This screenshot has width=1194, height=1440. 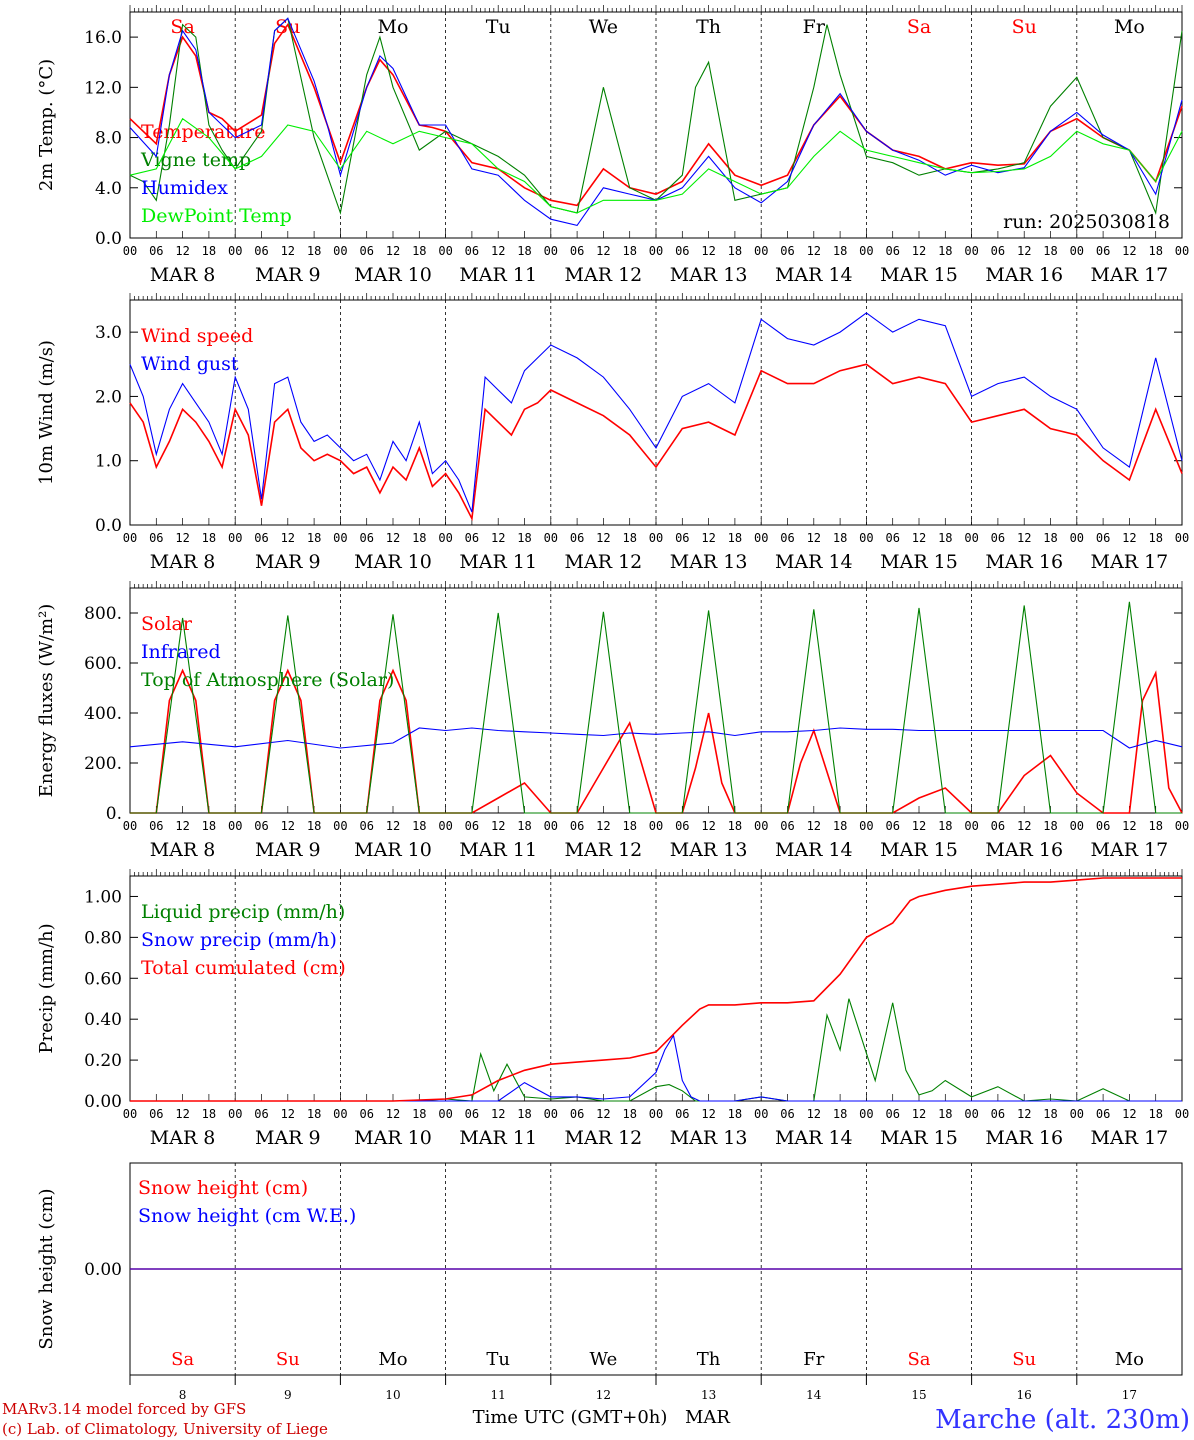 I want to click on day-number-label: 10, so click(x=392, y=1395).